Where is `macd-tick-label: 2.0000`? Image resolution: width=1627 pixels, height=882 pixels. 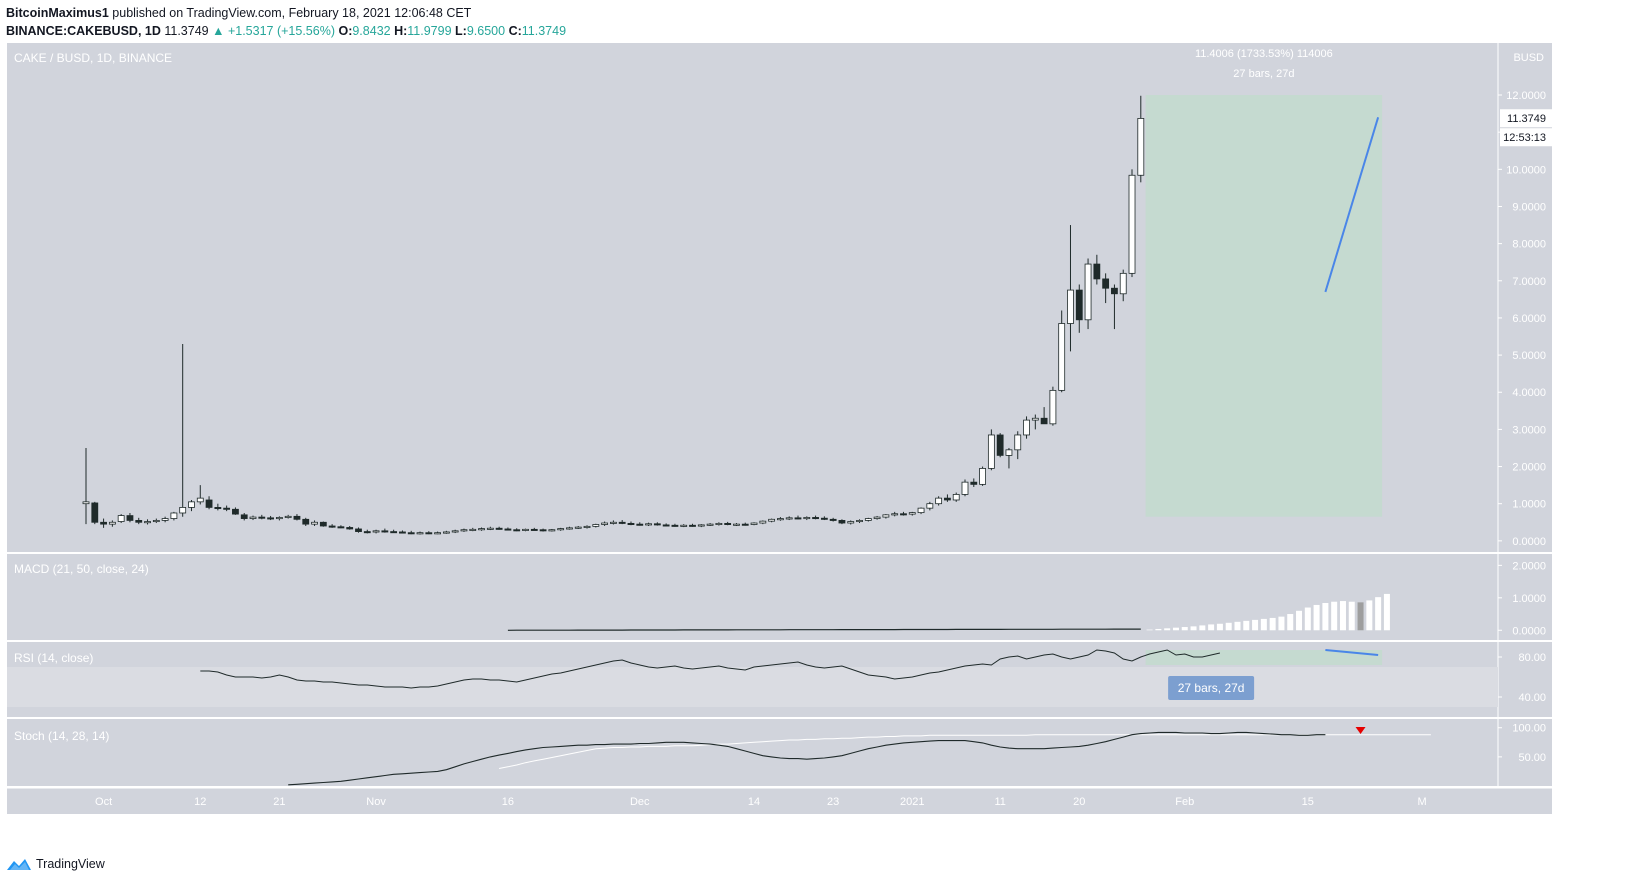 macd-tick-label: 2.0000 is located at coordinates (1529, 566).